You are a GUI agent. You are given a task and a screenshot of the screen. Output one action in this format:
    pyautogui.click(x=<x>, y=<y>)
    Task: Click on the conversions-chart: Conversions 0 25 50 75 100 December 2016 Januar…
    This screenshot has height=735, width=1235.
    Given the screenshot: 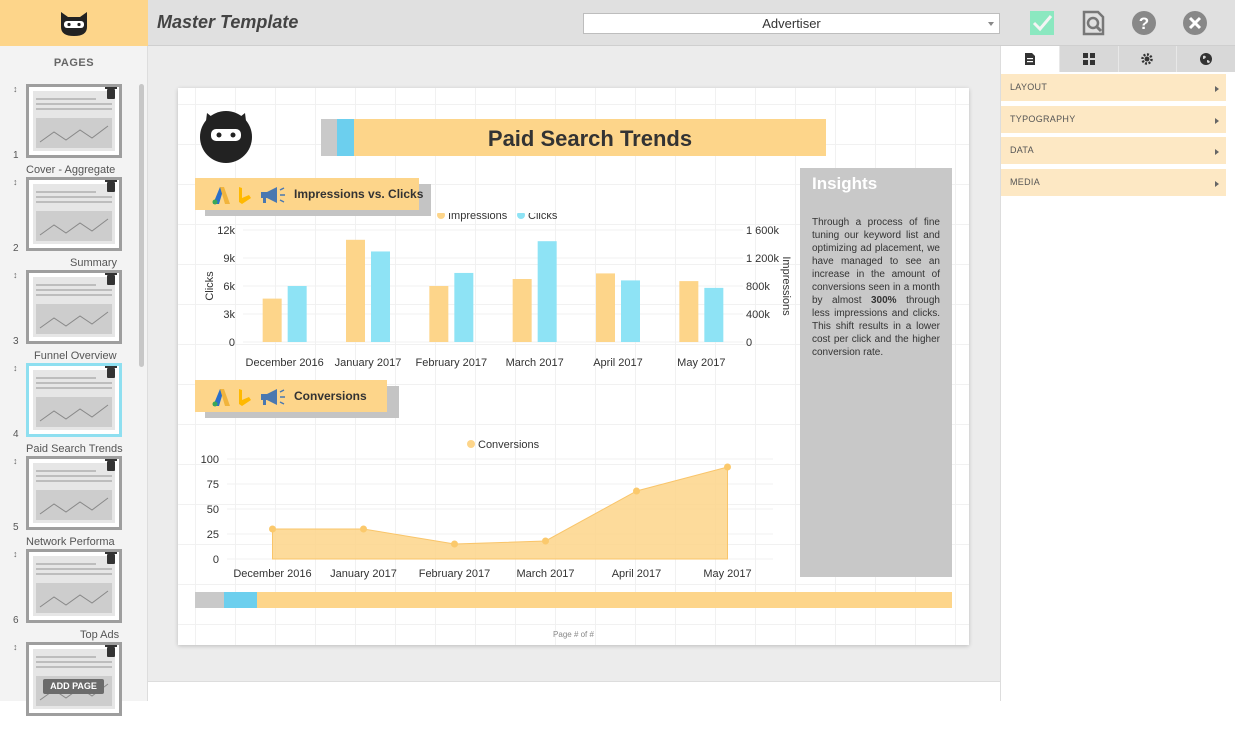 What is the action you would take?
    pyautogui.click(x=495, y=508)
    